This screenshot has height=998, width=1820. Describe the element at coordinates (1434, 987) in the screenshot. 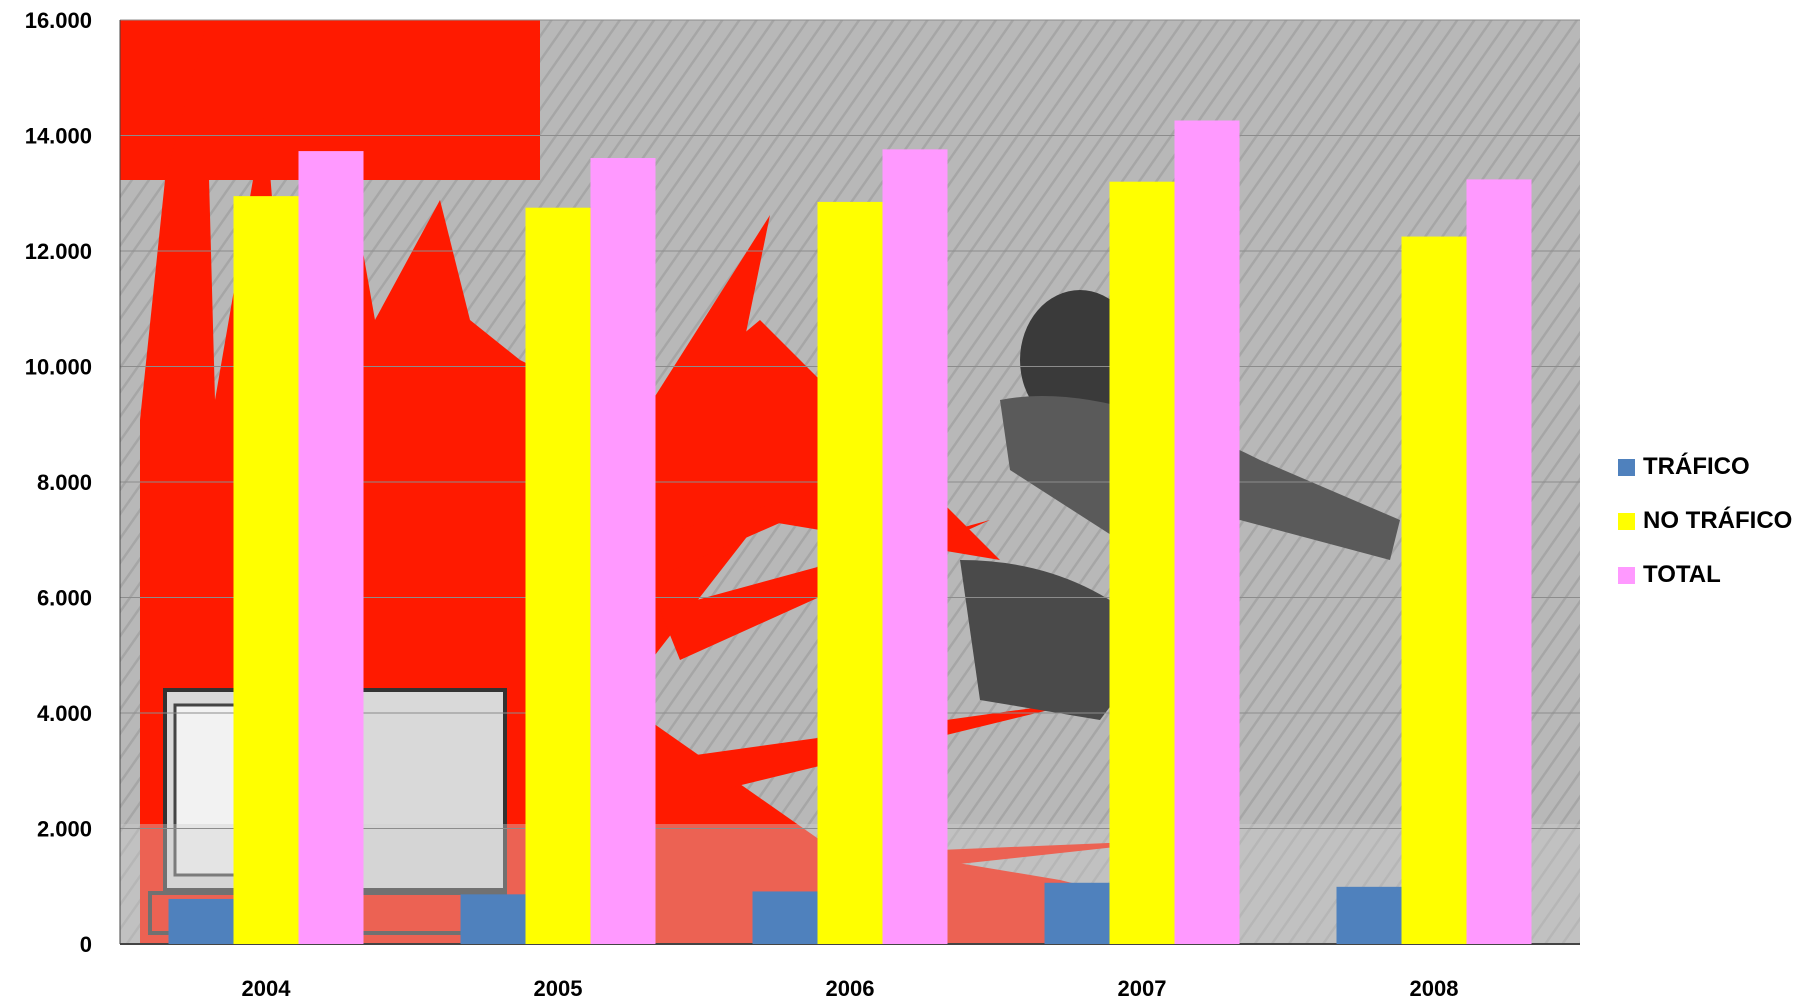

I see `x-tick-label: 2008` at that location.